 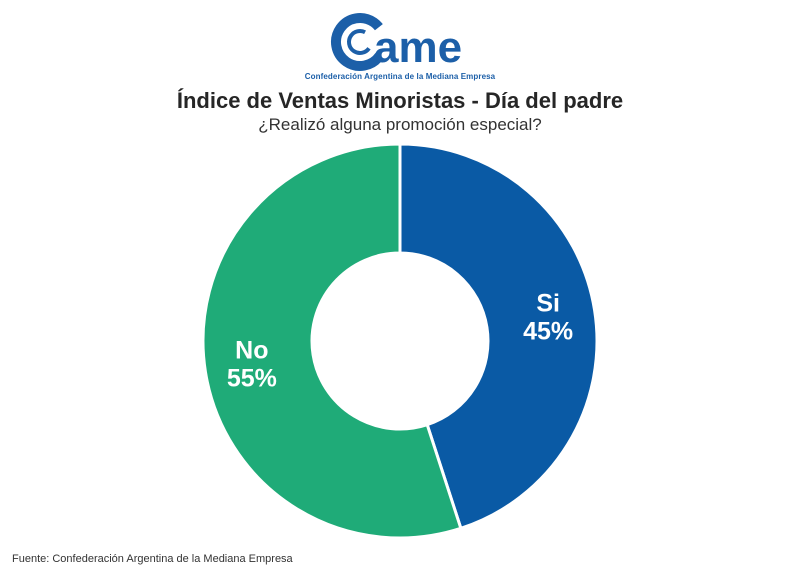 What do you see at coordinates (252, 378) in the screenshot?
I see `slice-value-no: 55%` at bounding box center [252, 378].